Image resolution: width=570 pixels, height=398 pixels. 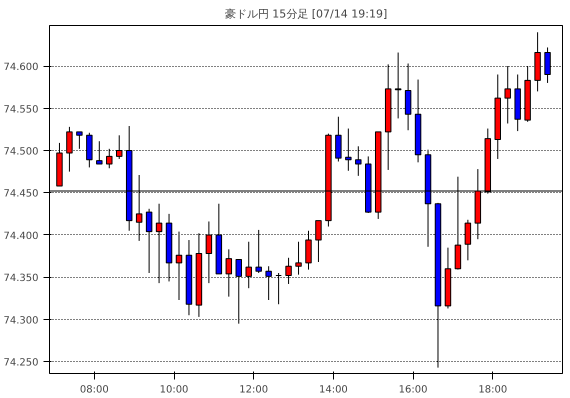 What do you see at coordinates (306, 14) in the screenshot?
I see `chart-title: 豪ドル円 15分足 [07/14 19:19]` at bounding box center [306, 14].